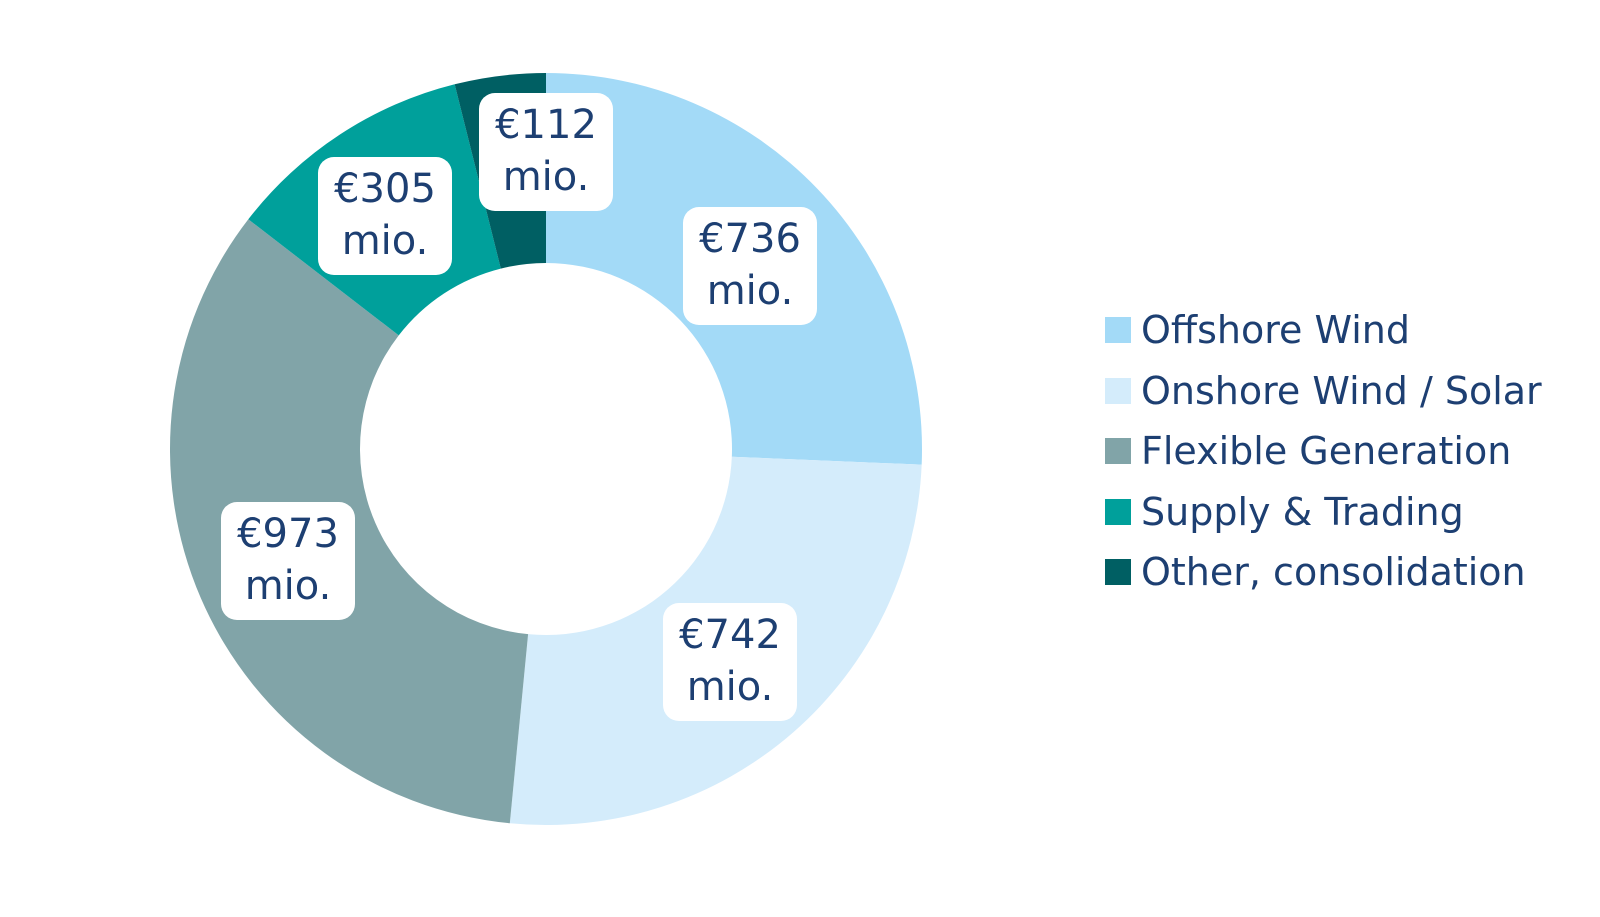 The image size is (1600, 917). I want to click on legend-item-other-consolidation: Other, consolidation, so click(1323, 572).